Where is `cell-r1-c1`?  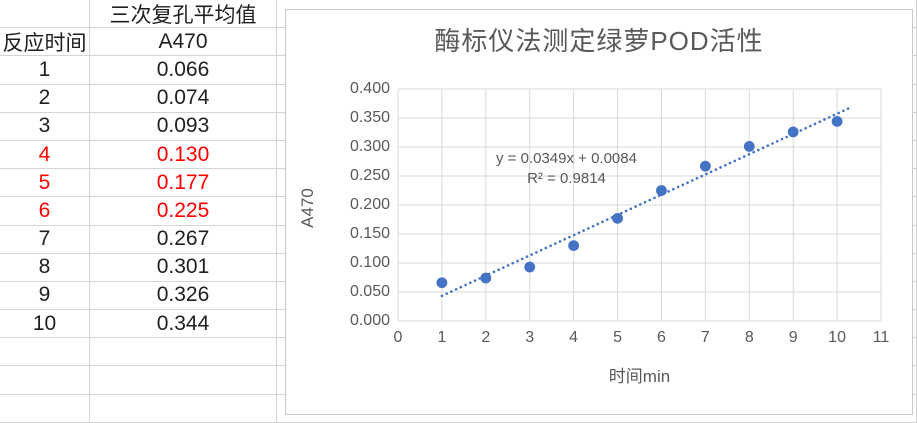
cell-r1-c1 is located at coordinates (45, 14).